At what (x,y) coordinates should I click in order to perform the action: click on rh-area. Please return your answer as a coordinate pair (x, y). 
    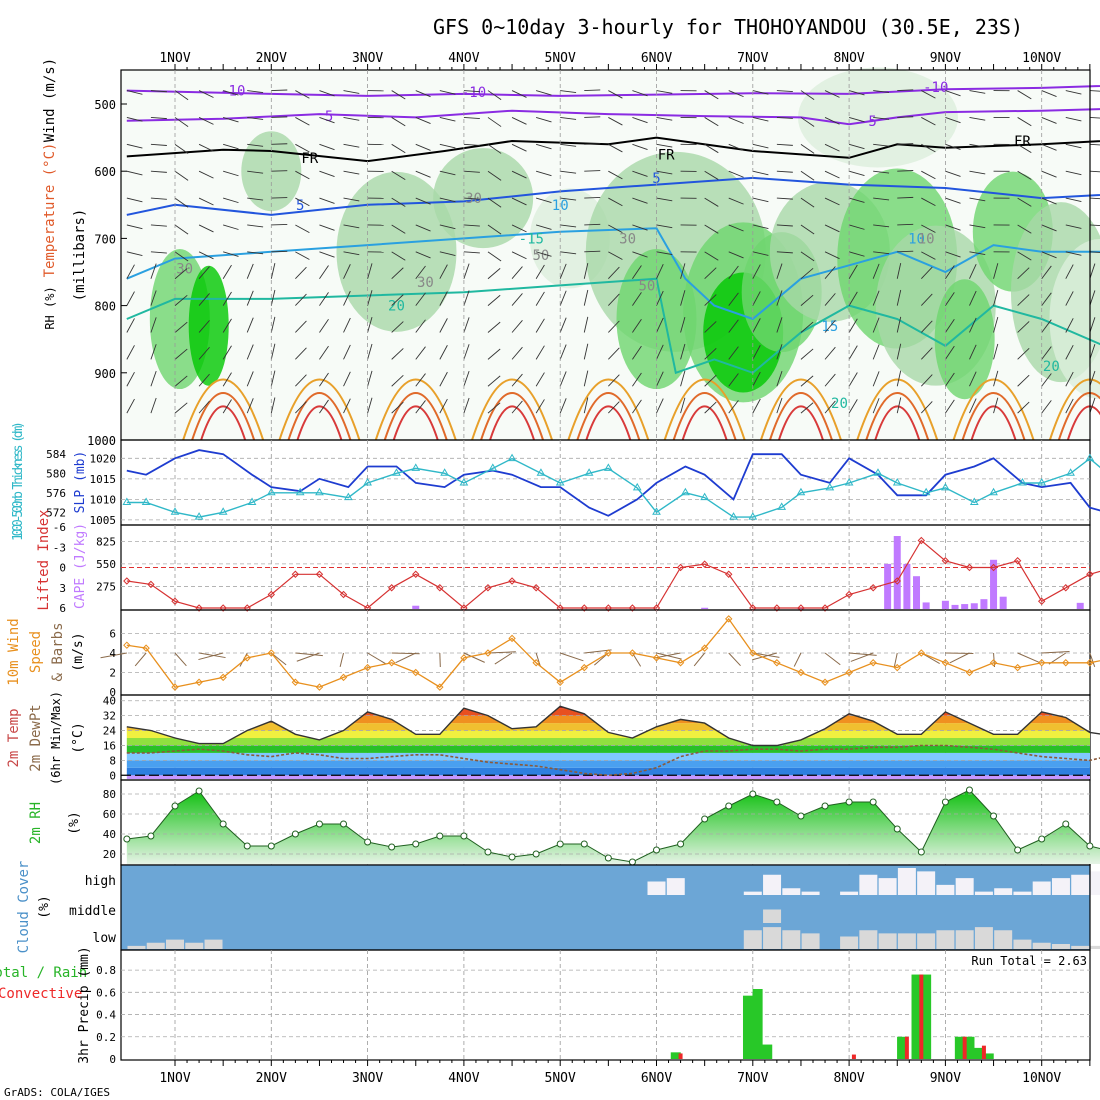
    Looking at the image, I should click on (613, 827).